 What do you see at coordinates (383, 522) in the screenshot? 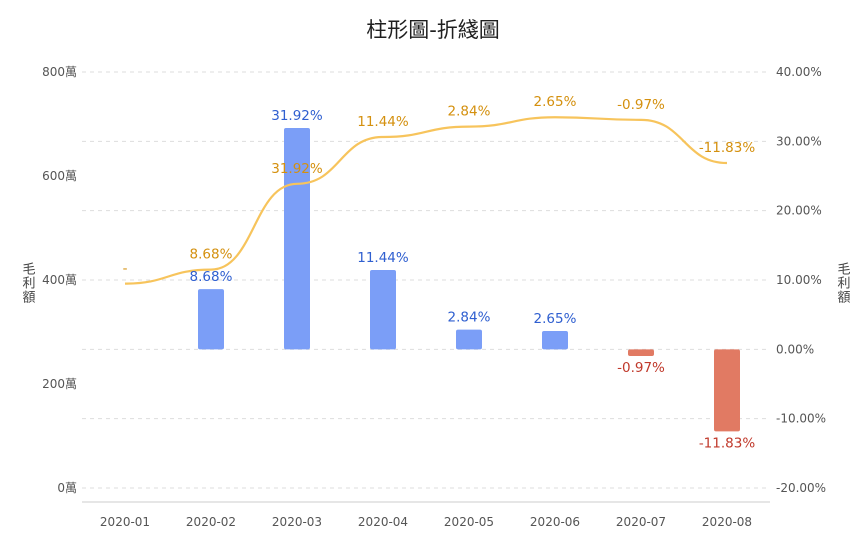
I see `x-tick-label: 2020-04` at bounding box center [383, 522].